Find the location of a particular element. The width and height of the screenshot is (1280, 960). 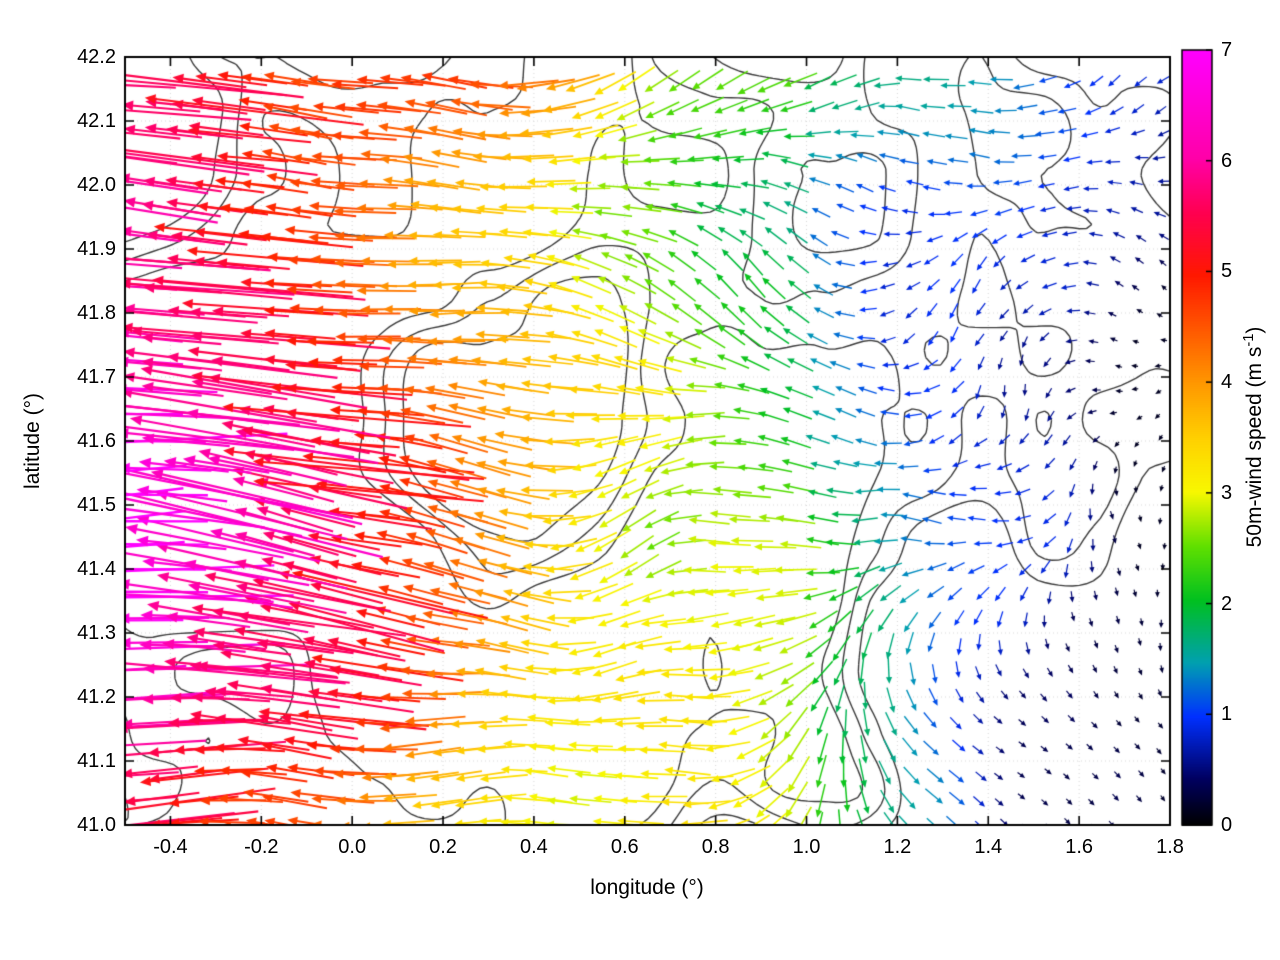

colorbar-tick-label: 2 is located at coordinates (1227, 603).